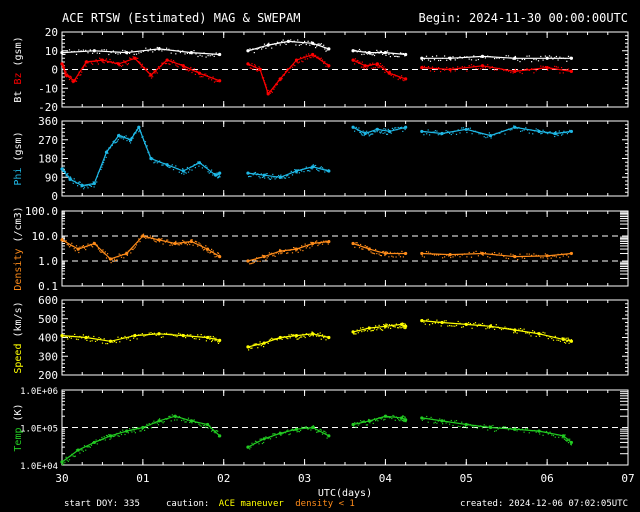 This screenshot has width=640, height=512. What do you see at coordinates (191, 241) in the screenshot?
I see `data-point-density` at bounding box center [191, 241].